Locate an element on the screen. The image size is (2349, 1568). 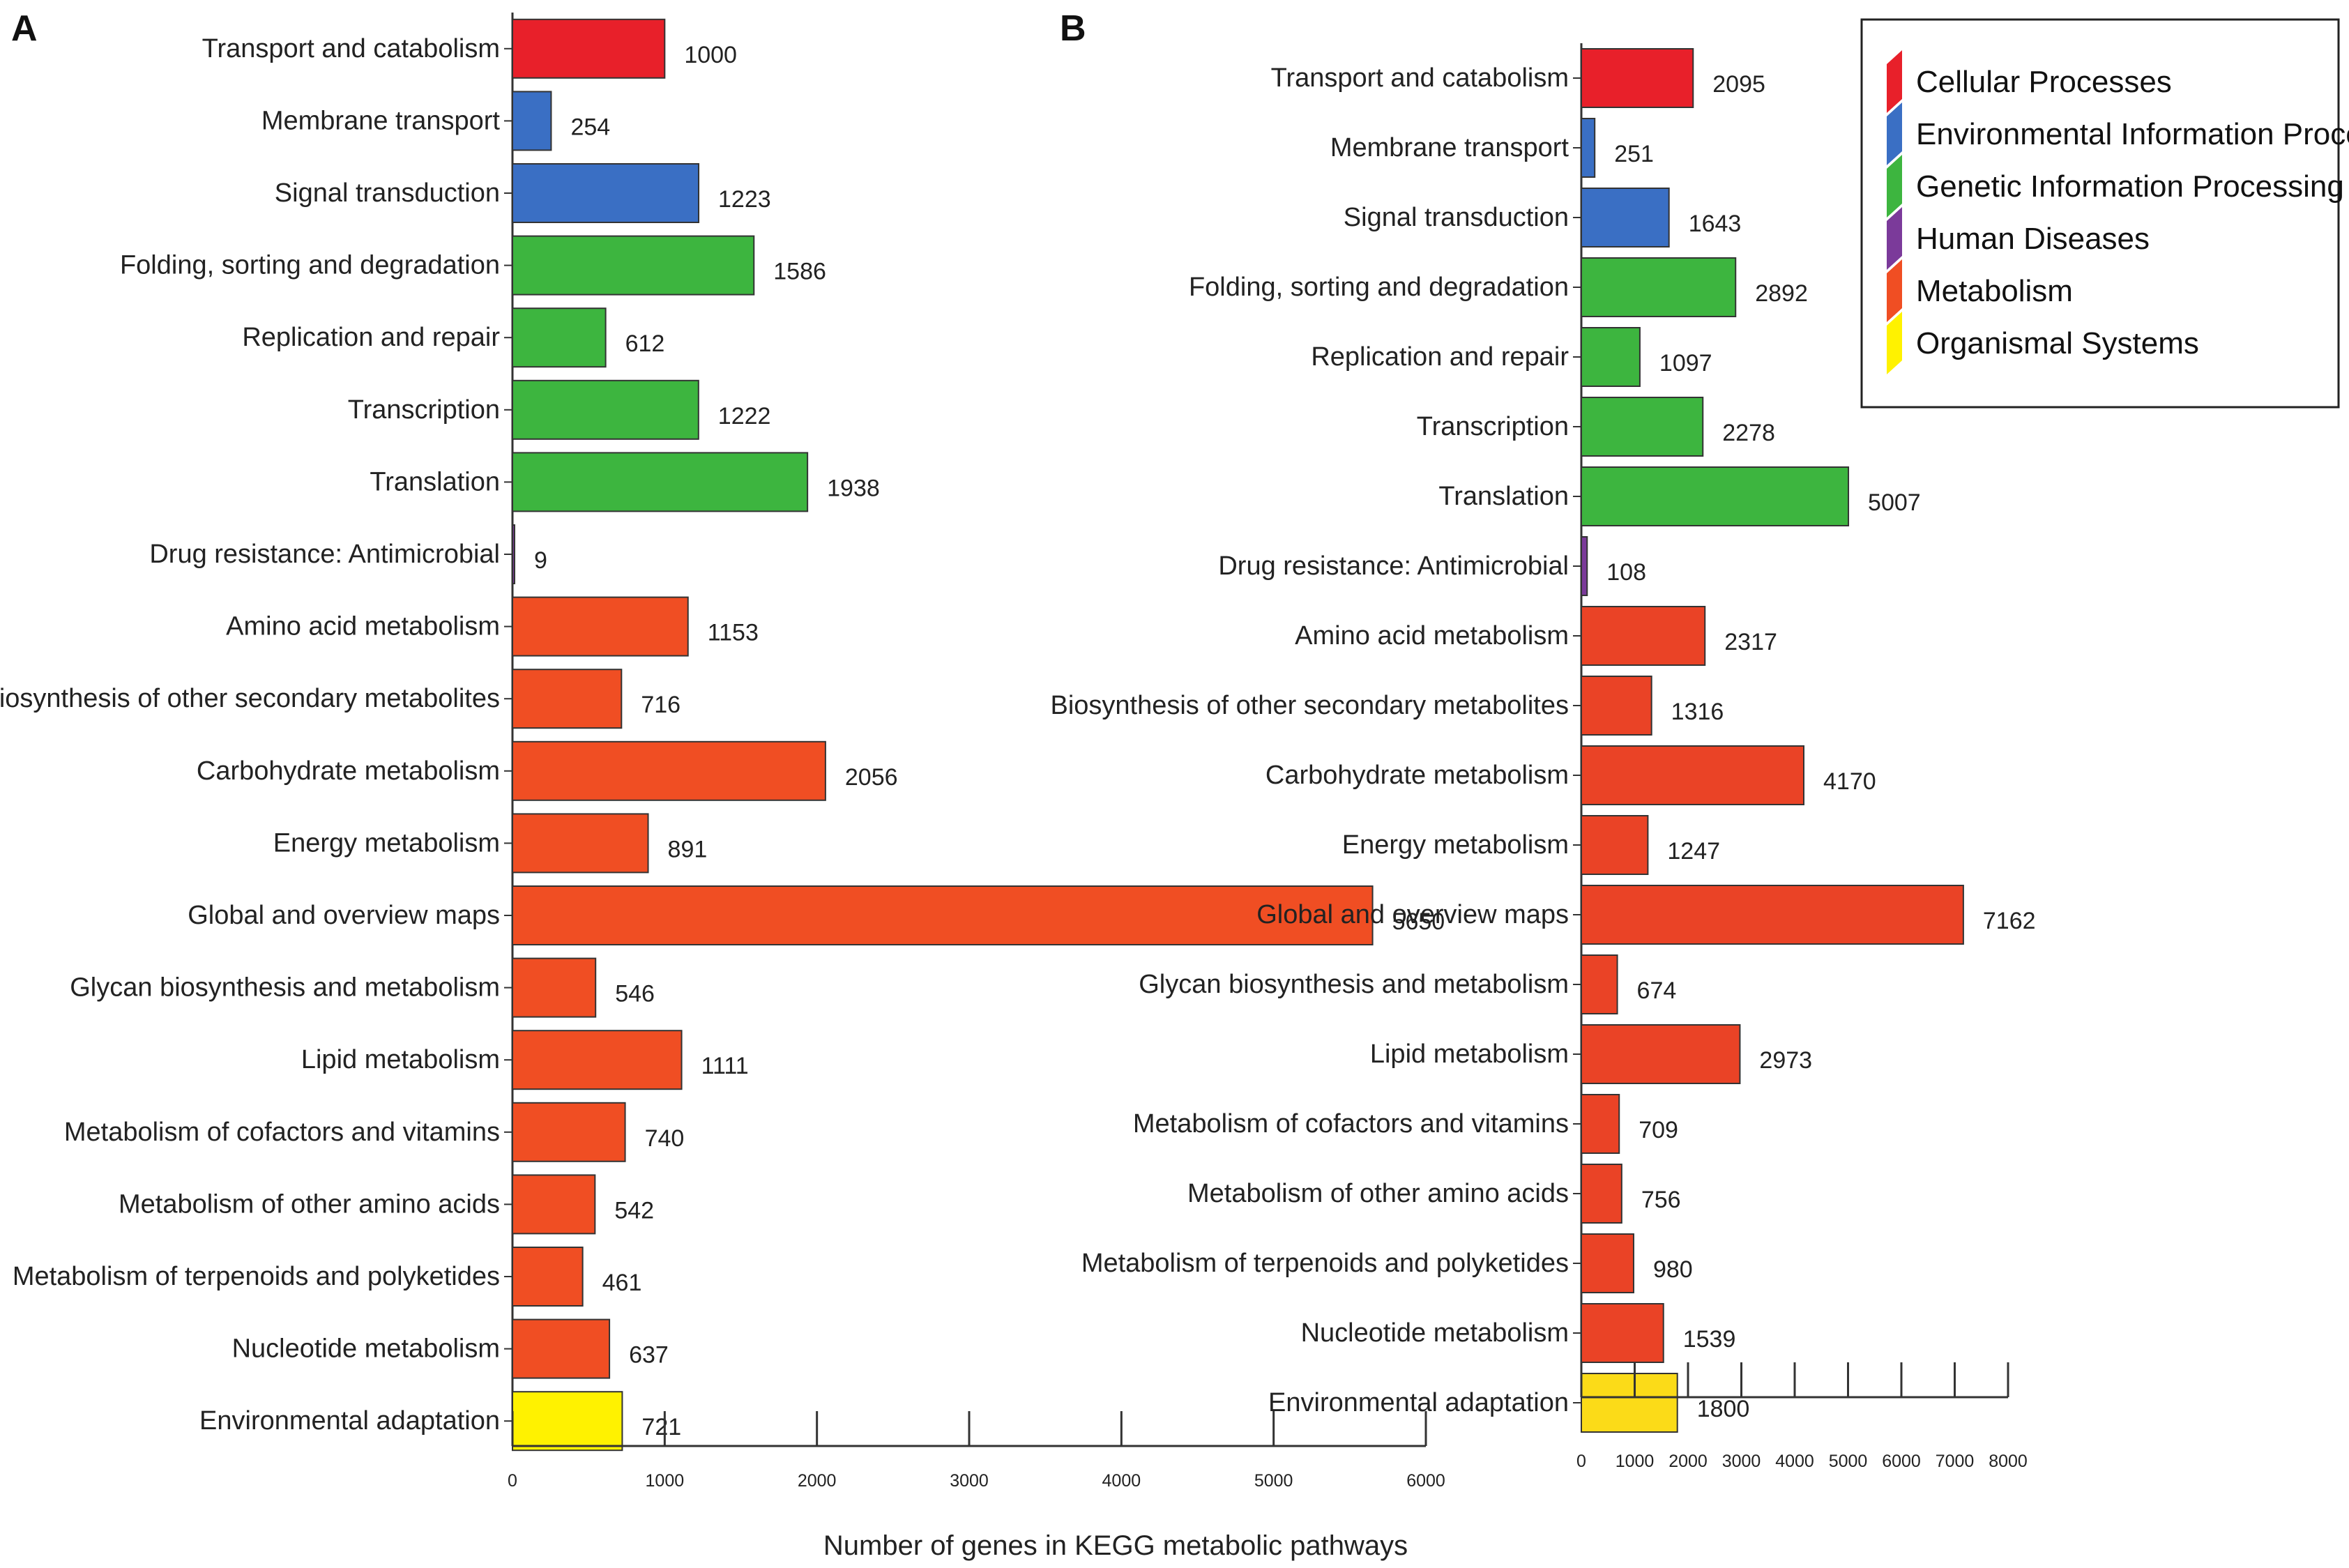
panel-b-category-label: Metabolism of cofactors and vitamins is located at coordinates (1351, 1124).